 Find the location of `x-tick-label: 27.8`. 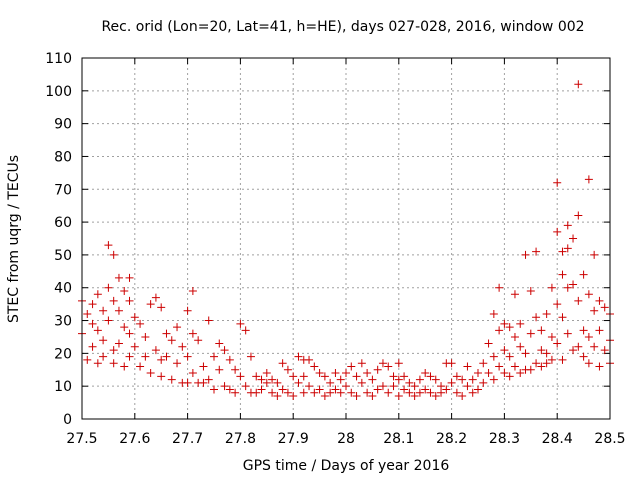

x-tick-label: 27.8 is located at coordinates (240, 439).